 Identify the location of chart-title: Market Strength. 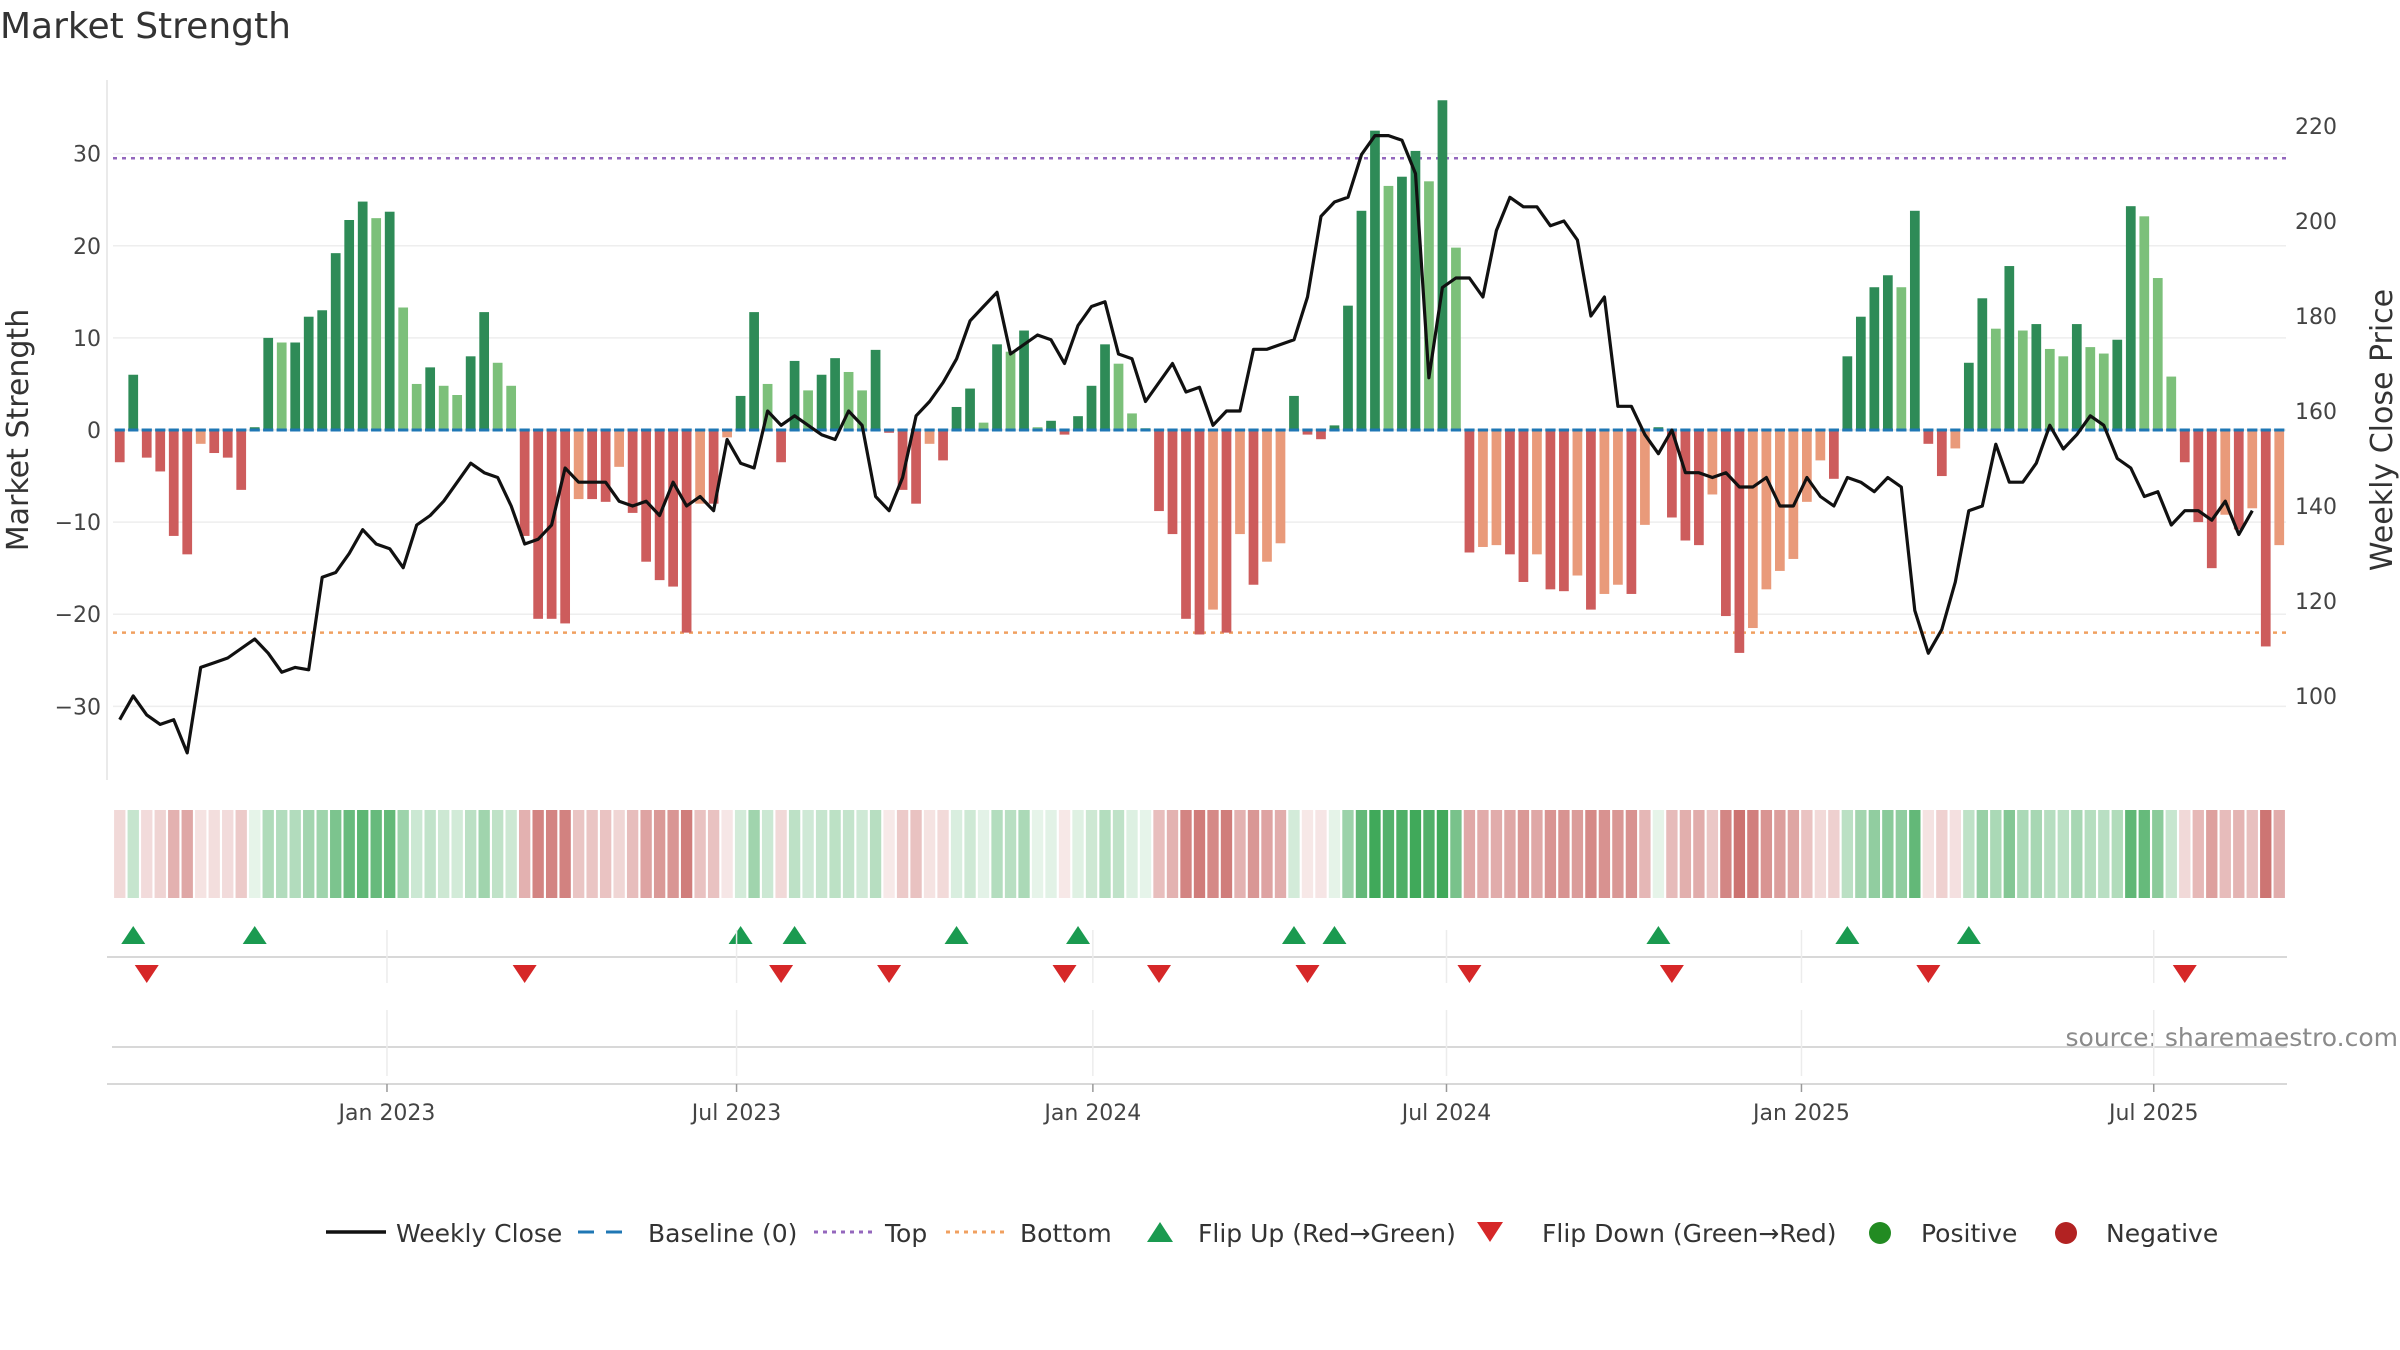
(145, 26).